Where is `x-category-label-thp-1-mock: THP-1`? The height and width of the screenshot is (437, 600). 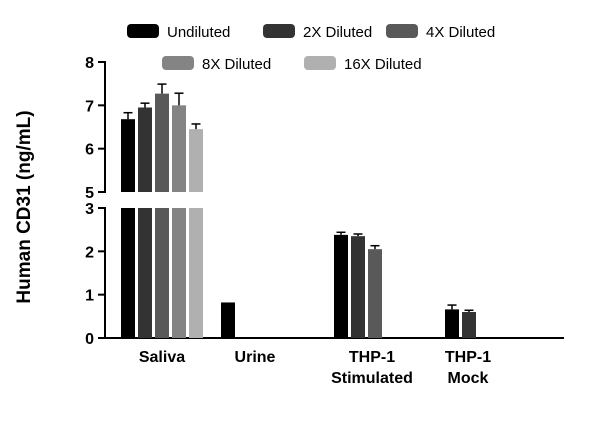
x-category-label-thp-1-mock: THP-1 is located at coordinates (468, 357).